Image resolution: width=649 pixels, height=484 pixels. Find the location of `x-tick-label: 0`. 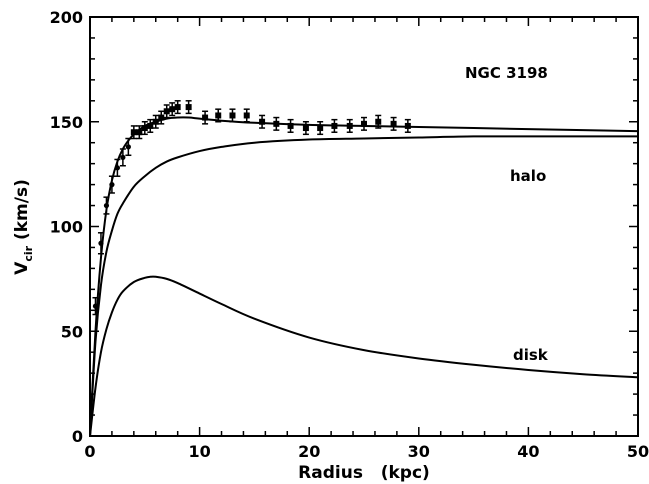

x-tick-label: 0 is located at coordinates (89, 451).